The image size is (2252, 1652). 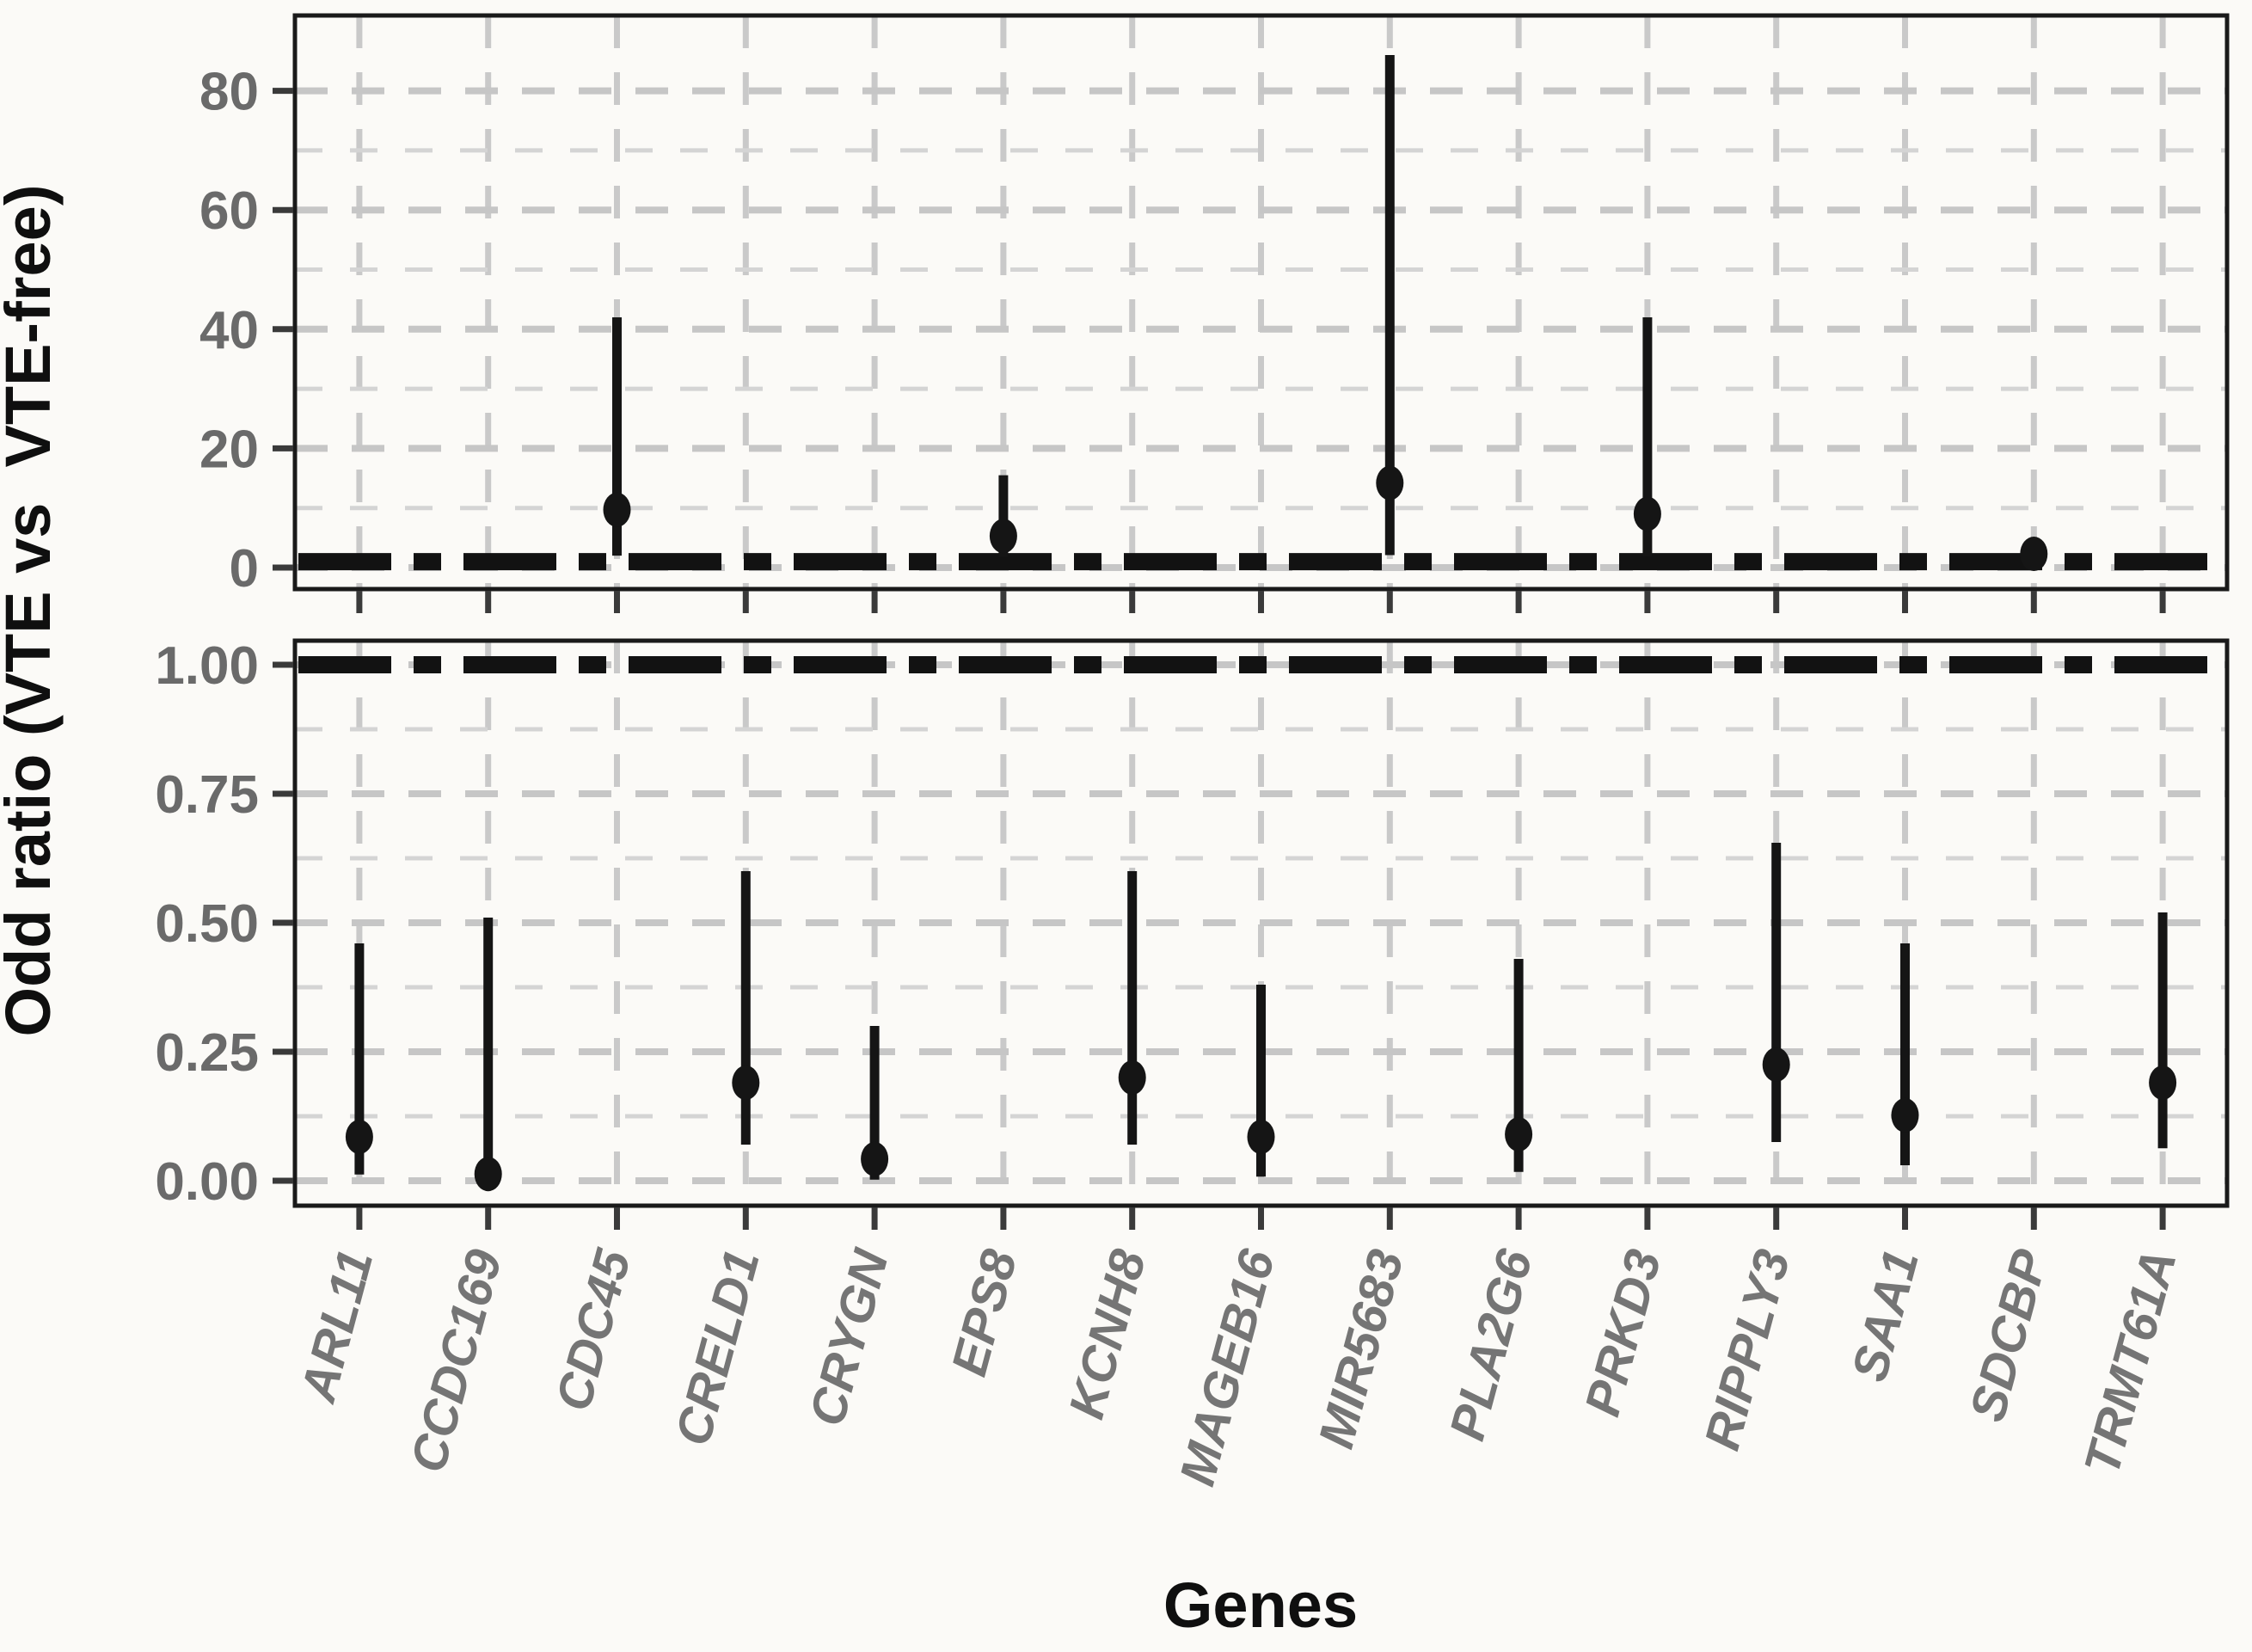 What do you see at coordinates (229, 92) in the screenshot?
I see `y-tick-label: 80` at bounding box center [229, 92].